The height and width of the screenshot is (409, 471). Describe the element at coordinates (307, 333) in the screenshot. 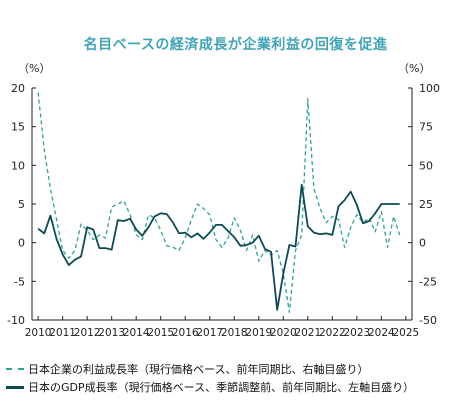

I see `x-tick-label: 2021` at that location.